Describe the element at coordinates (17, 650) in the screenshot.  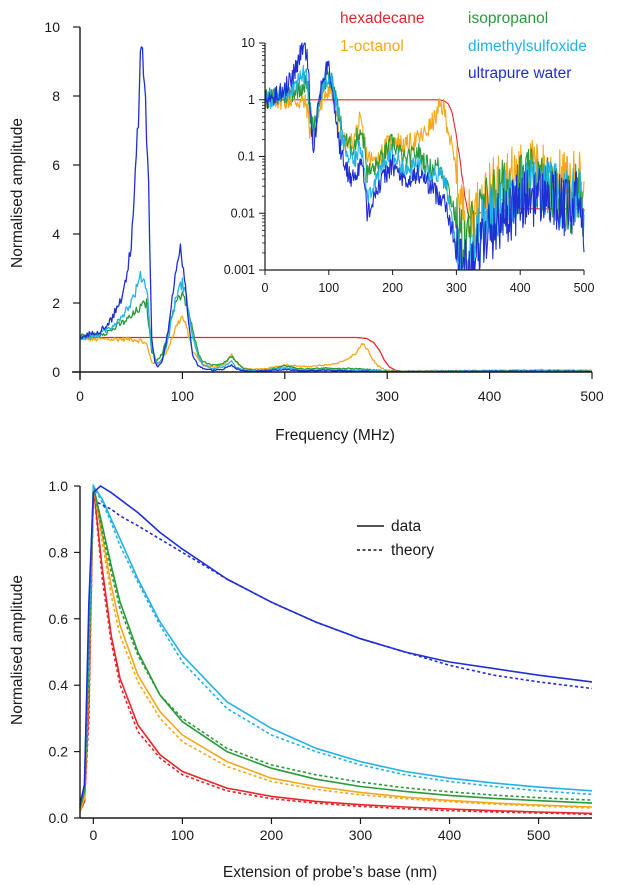
I see `bottom-y-axis-label: Normalised amplitude` at that location.